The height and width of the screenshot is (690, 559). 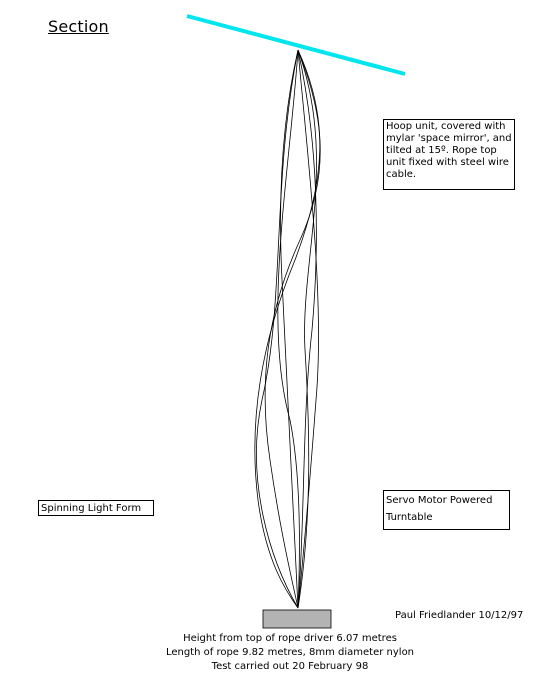 I want to click on caption-test-date: Test carried out 20 February 98, so click(x=290, y=666).